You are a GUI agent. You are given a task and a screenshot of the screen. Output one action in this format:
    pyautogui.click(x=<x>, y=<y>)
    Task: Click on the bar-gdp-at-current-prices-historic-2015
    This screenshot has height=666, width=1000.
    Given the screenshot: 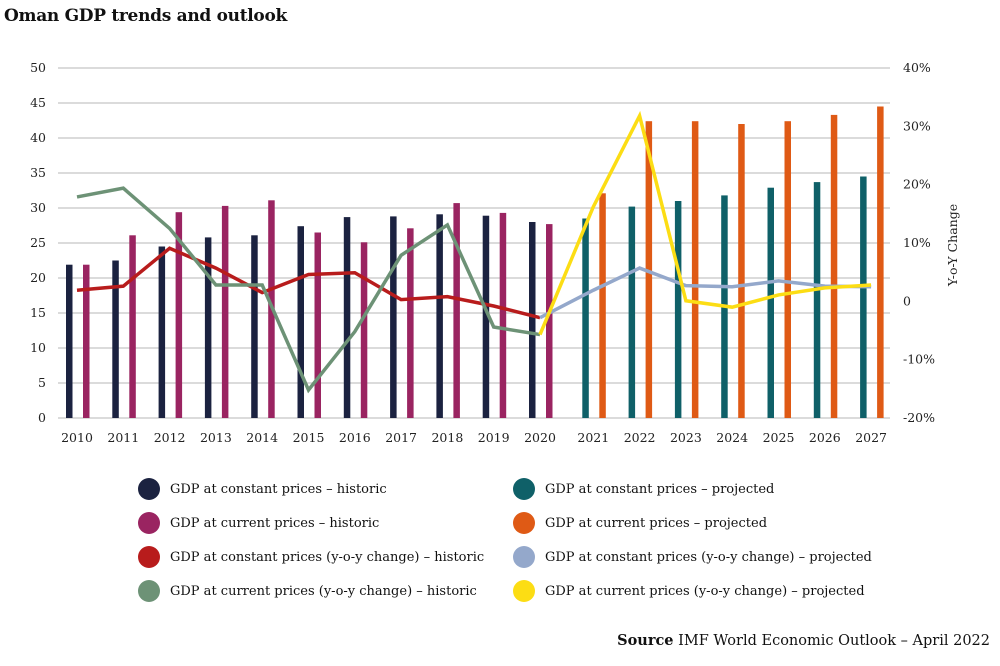 What is the action you would take?
    pyautogui.click(x=317, y=325)
    